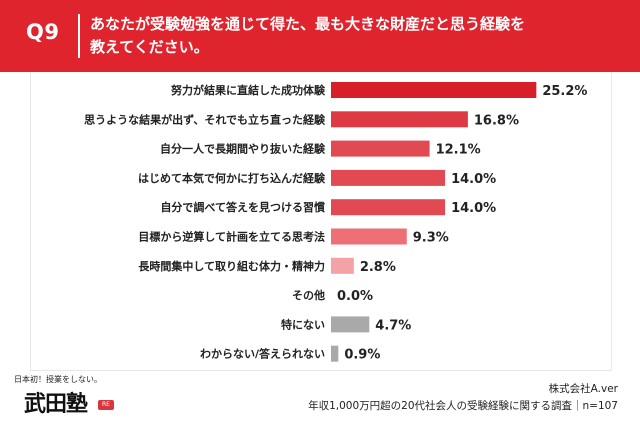 The height and width of the screenshot is (427, 640). What do you see at coordinates (149, 47) in the screenshot?
I see `question-text-line-2: 教えてください。` at bounding box center [149, 47].